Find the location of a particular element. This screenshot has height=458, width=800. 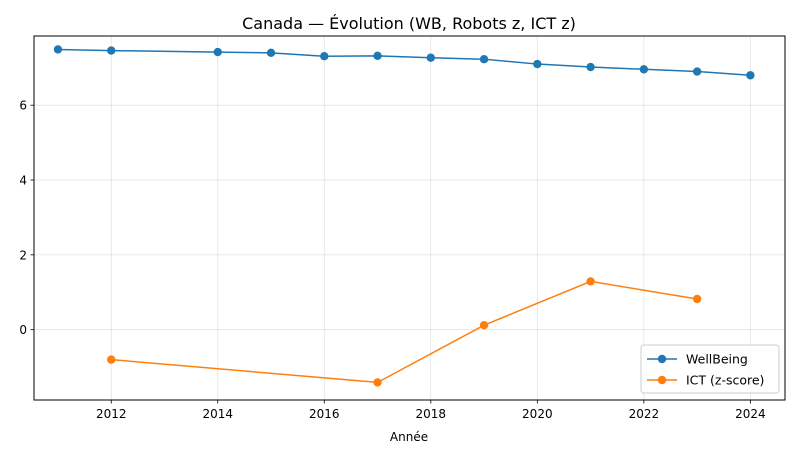

x-tick-label: 2016 is located at coordinates (324, 414).